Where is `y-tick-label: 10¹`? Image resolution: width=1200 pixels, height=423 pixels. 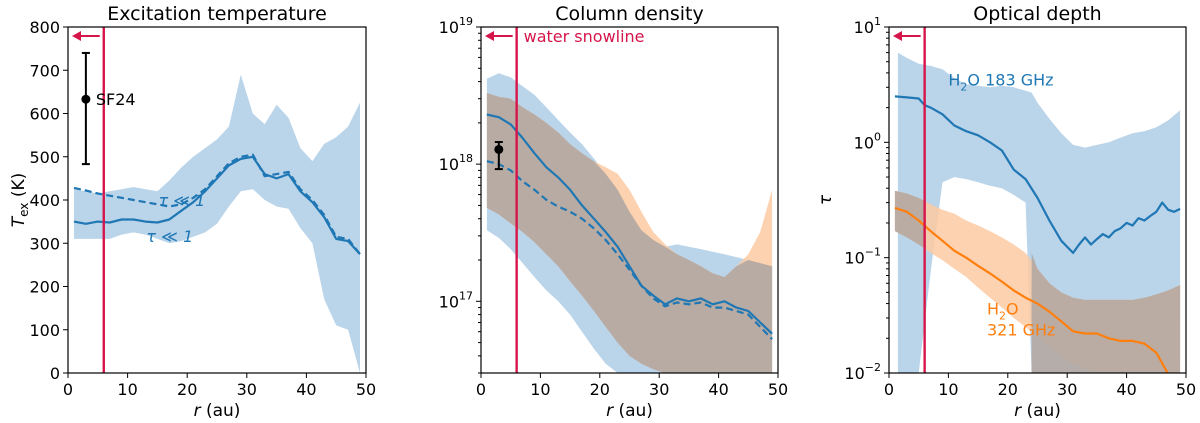
y-tick-label: 10¹ is located at coordinates (867, 26).